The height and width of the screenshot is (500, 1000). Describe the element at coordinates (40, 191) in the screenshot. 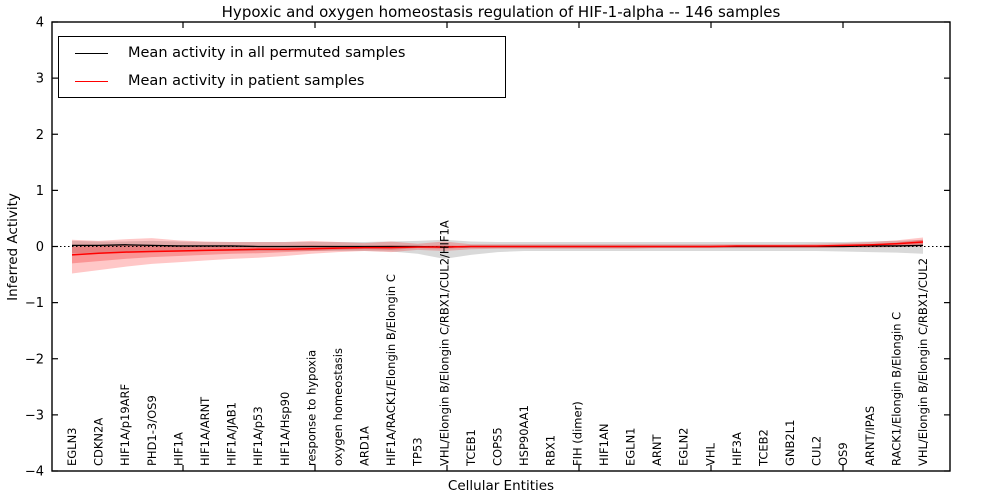

I see `y-tick-label: 1` at that location.